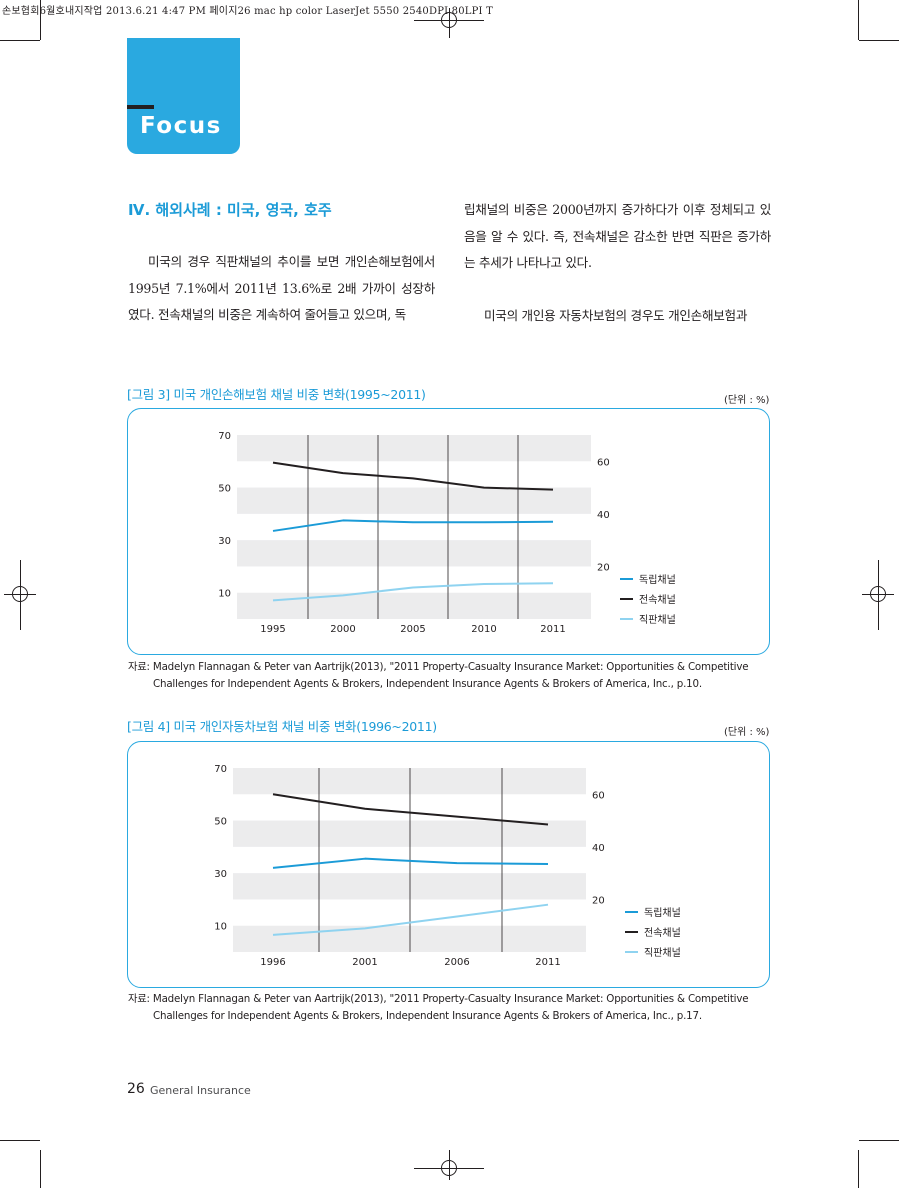 Image resolution: width=899 pixels, height=1188 pixels. What do you see at coordinates (282, 726) in the screenshot?
I see `figure-title: [그림 4] 미국 개인자동차보험 채널 비중 변화(1996~2011)` at bounding box center [282, 726].